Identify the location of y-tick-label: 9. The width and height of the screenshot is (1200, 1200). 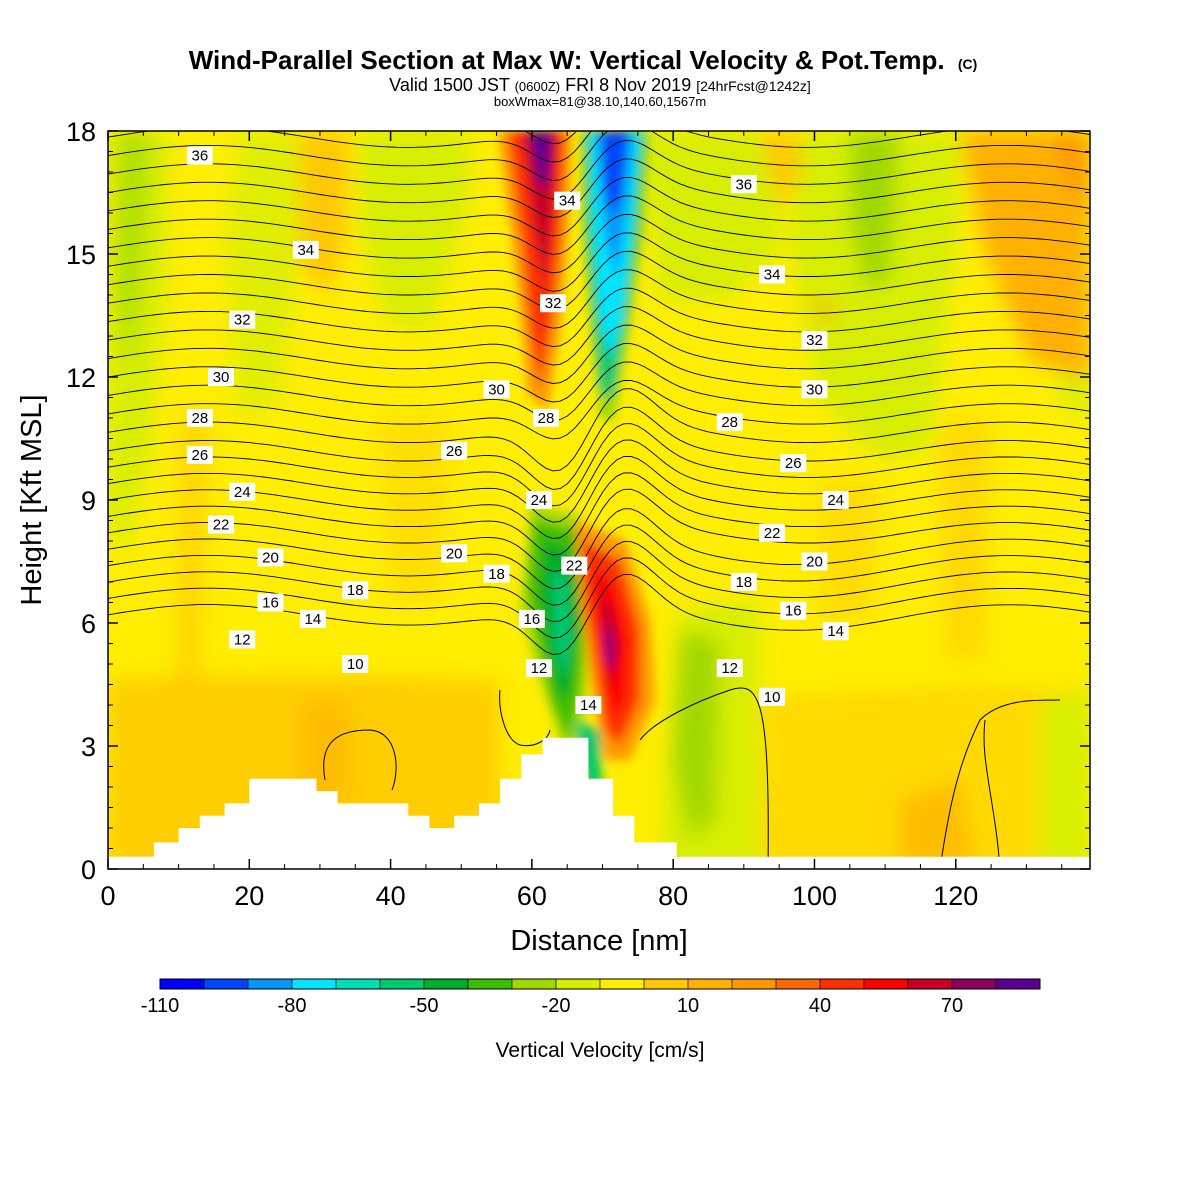
(88, 501).